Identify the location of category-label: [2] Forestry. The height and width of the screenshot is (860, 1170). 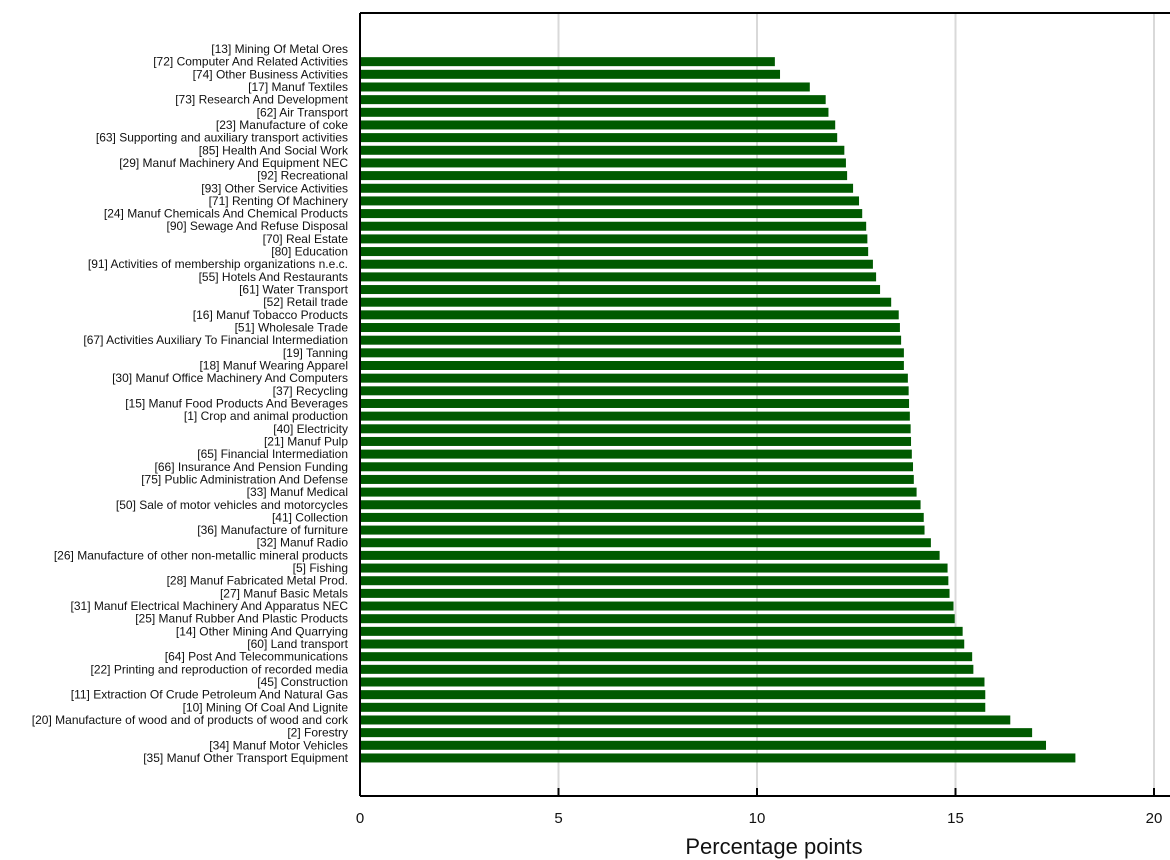
(317, 733).